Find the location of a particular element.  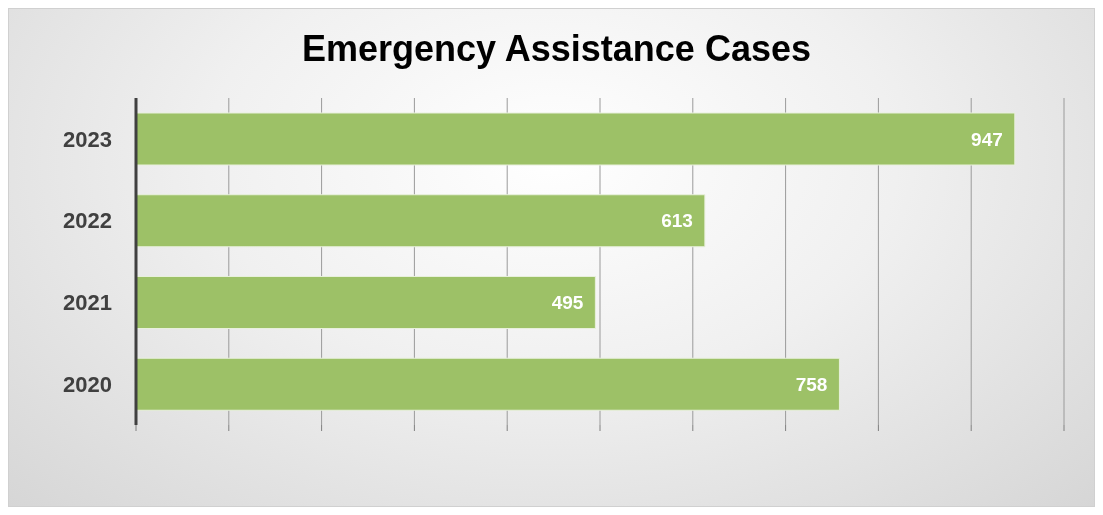

data-label: 758 is located at coordinates (811, 384).